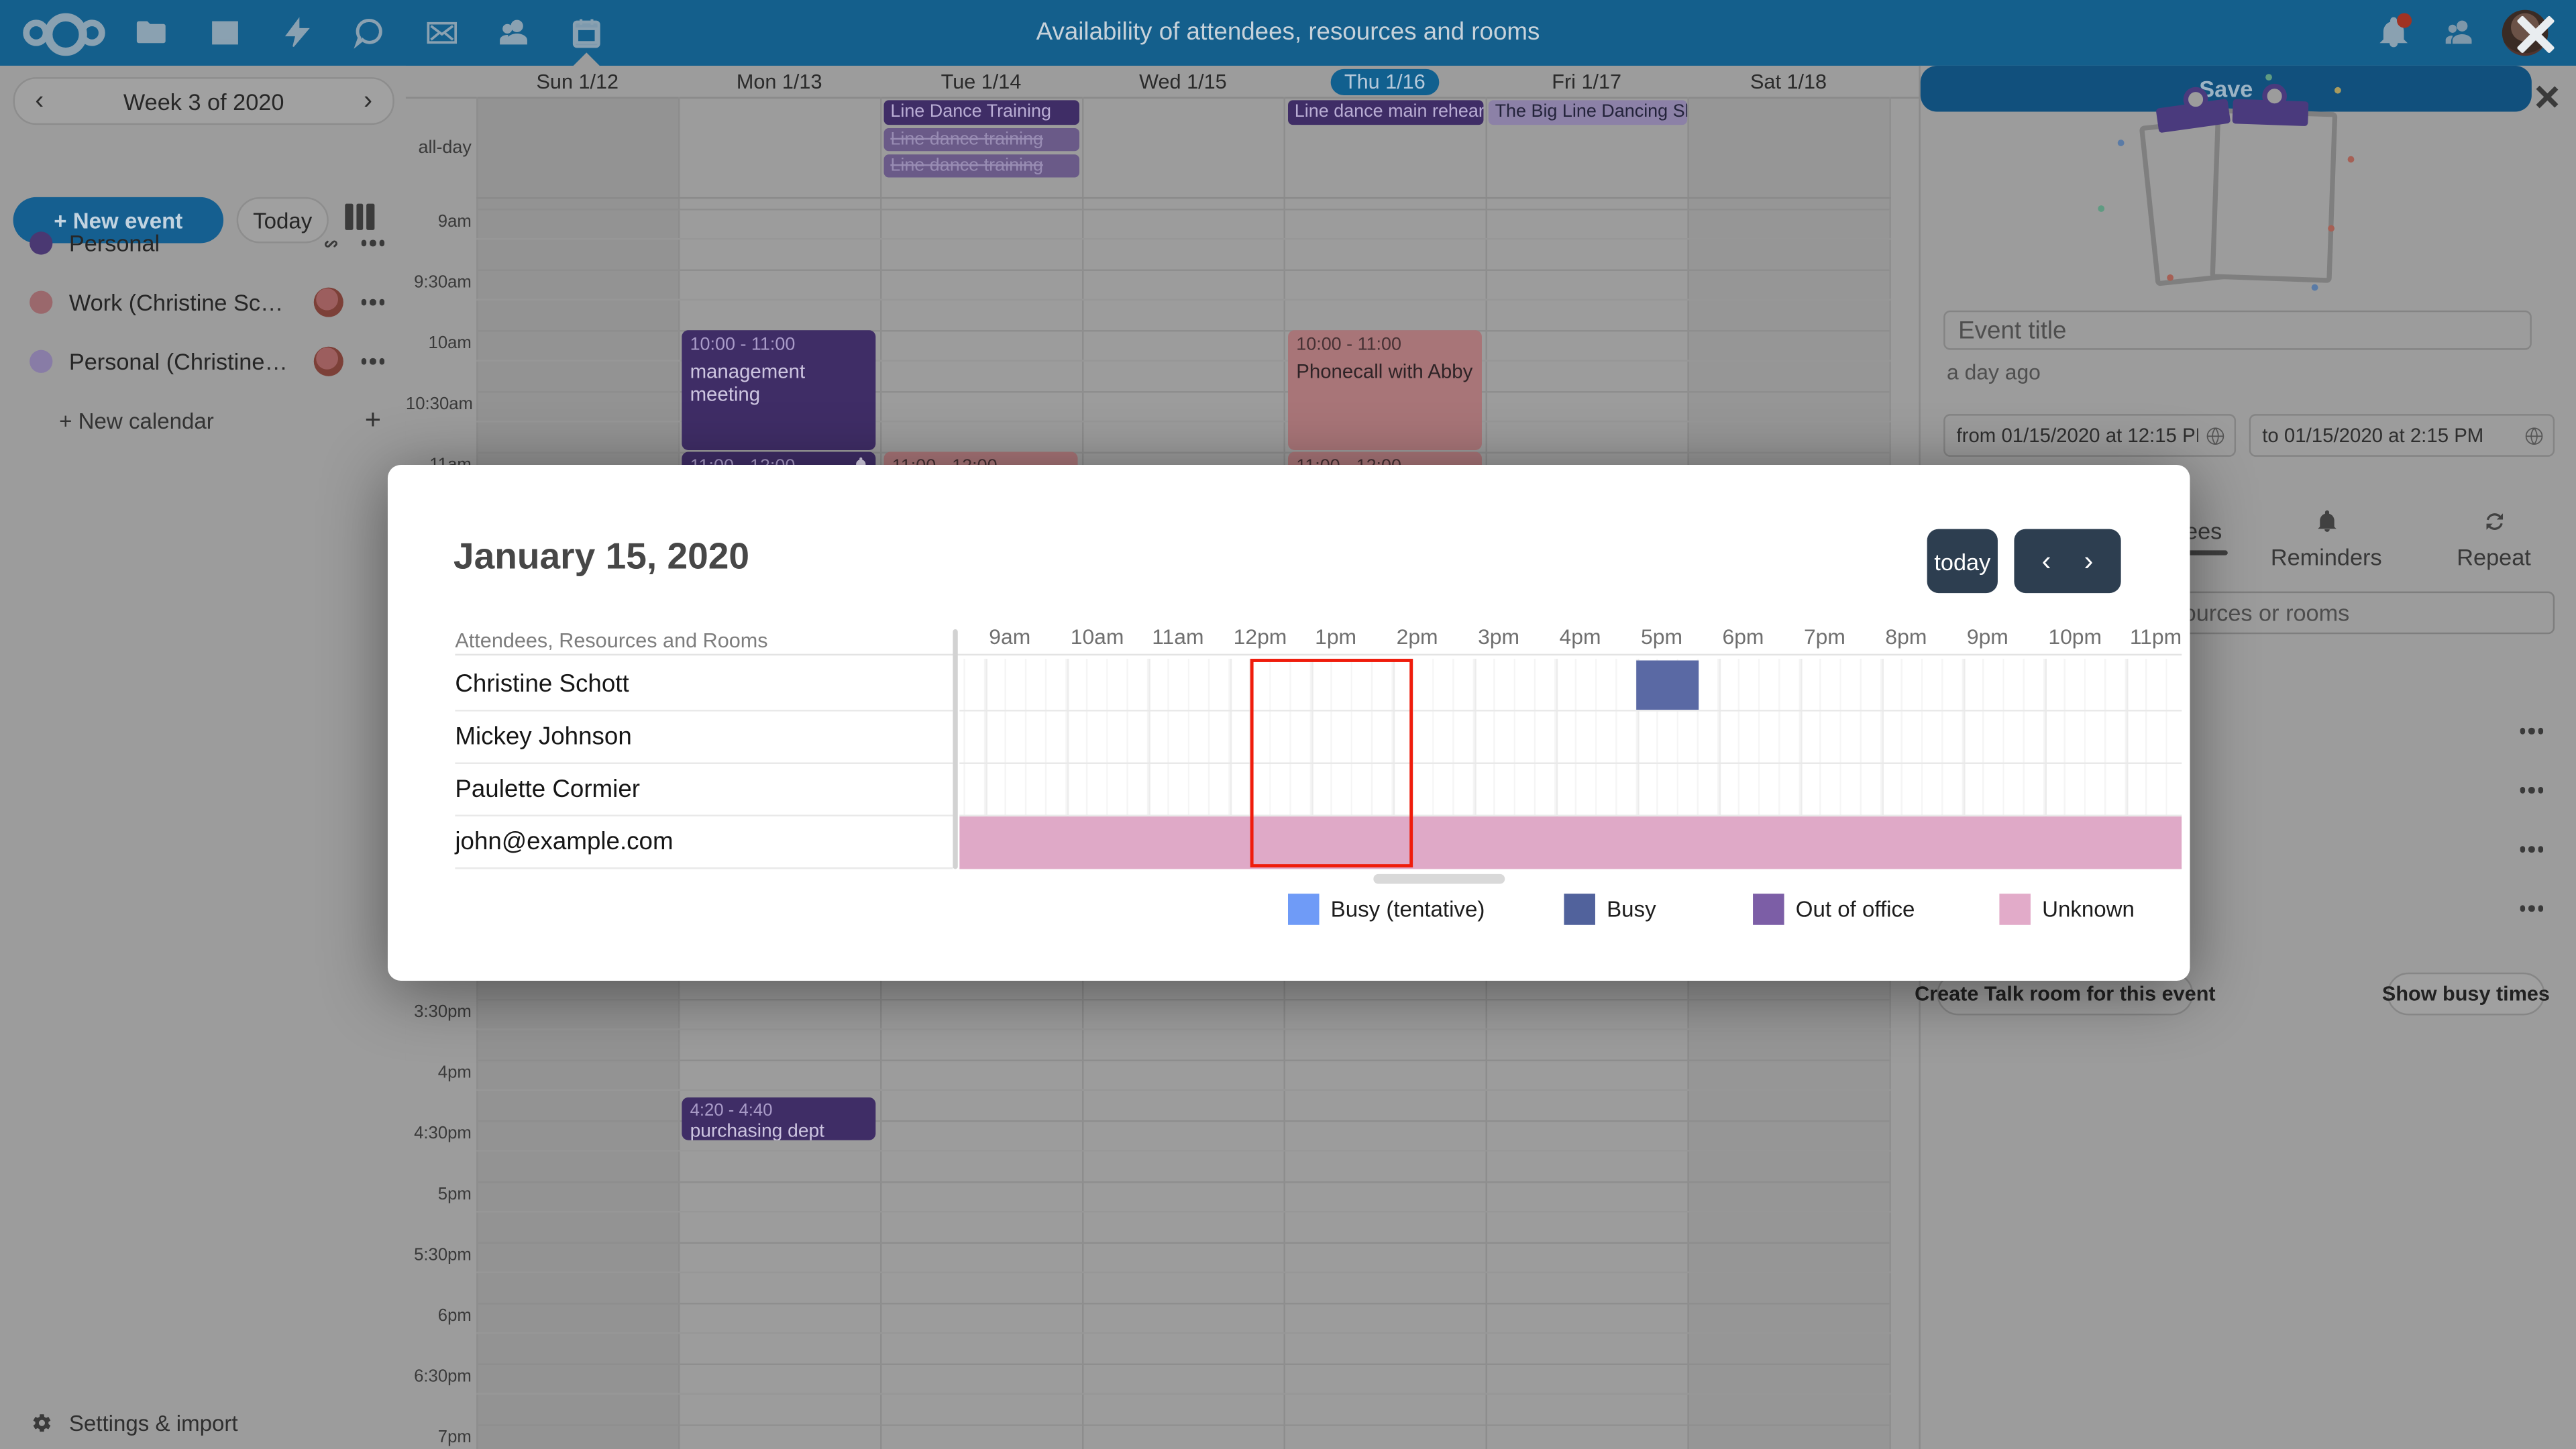  Describe the element at coordinates (331, 243) in the screenshot. I see `share-link-icon` at that location.